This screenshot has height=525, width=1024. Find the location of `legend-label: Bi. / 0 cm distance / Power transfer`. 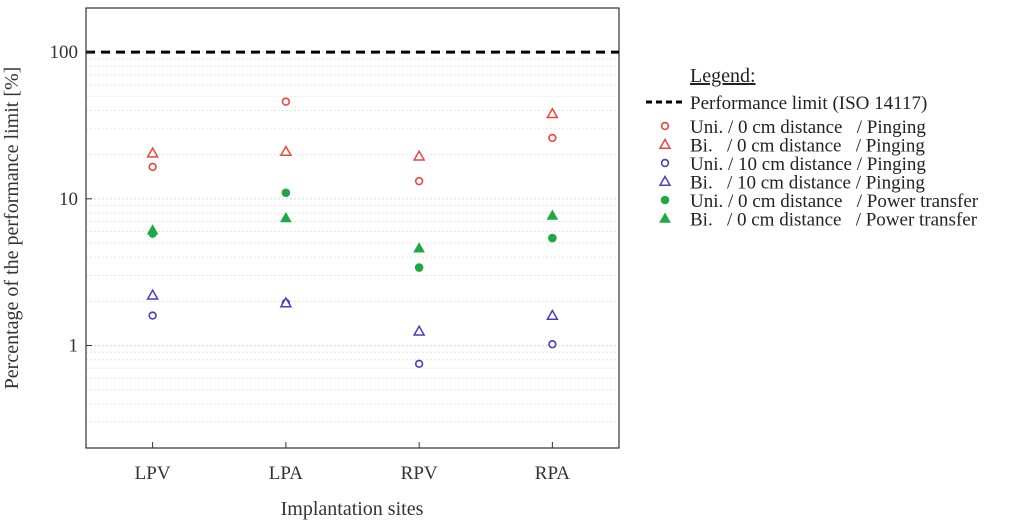

legend-label: Bi. / 0 cm distance / Power transfer is located at coordinates (834, 220).